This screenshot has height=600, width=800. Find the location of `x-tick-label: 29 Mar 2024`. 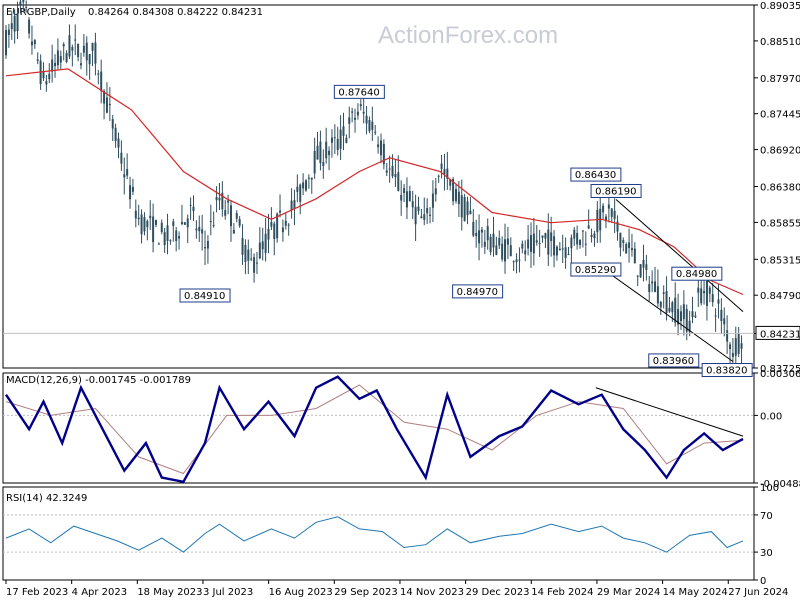

x-tick-label: 29 Mar 2024 is located at coordinates (628, 592).